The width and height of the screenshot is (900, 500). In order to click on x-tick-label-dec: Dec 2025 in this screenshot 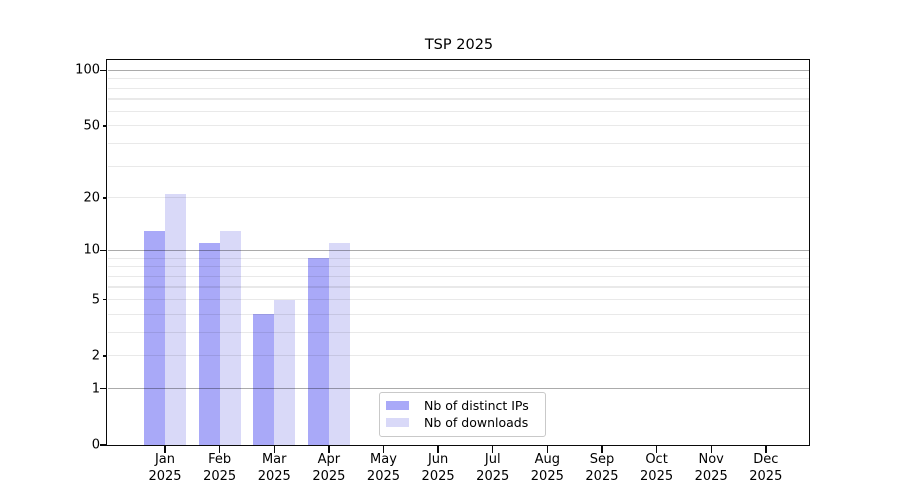, I will do `click(766, 468)`.